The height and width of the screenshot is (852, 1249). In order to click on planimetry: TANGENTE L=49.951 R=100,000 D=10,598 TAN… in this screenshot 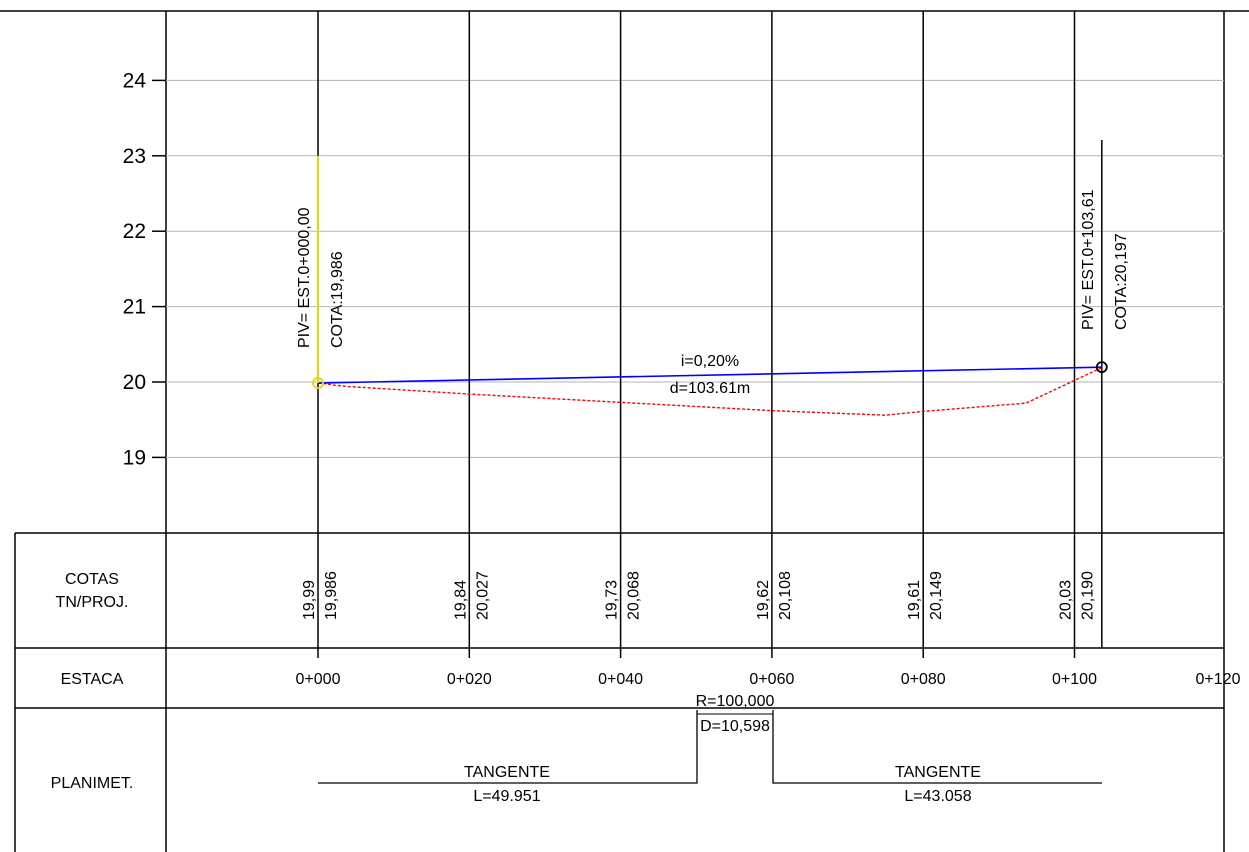, I will do `click(710, 749)`.